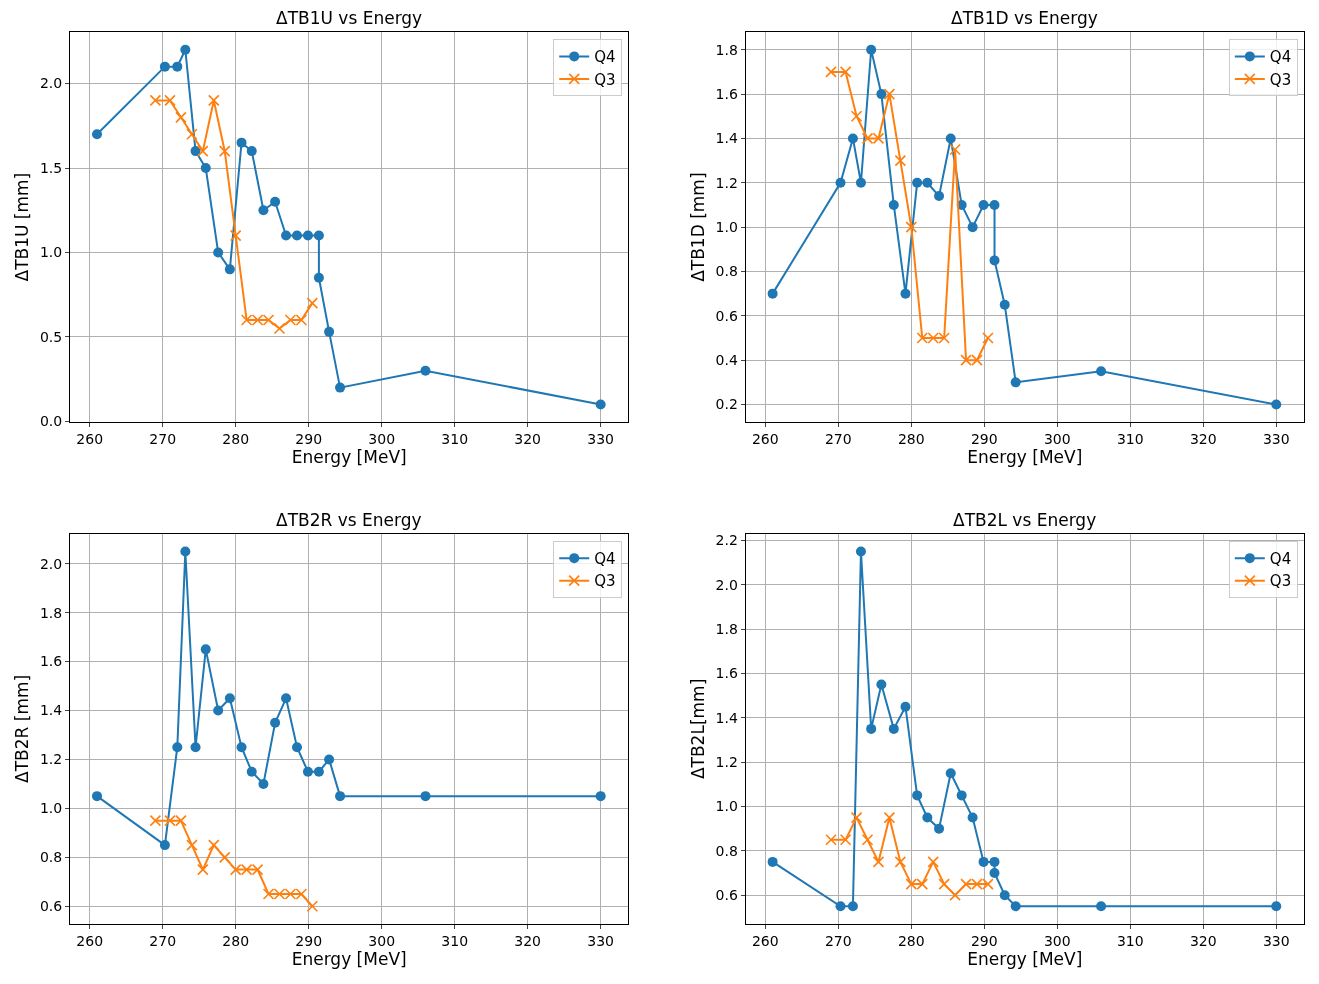 The height and width of the screenshot is (984, 1319). I want to click on y-axis-title: ΔTB1U [mm], so click(22, 227).